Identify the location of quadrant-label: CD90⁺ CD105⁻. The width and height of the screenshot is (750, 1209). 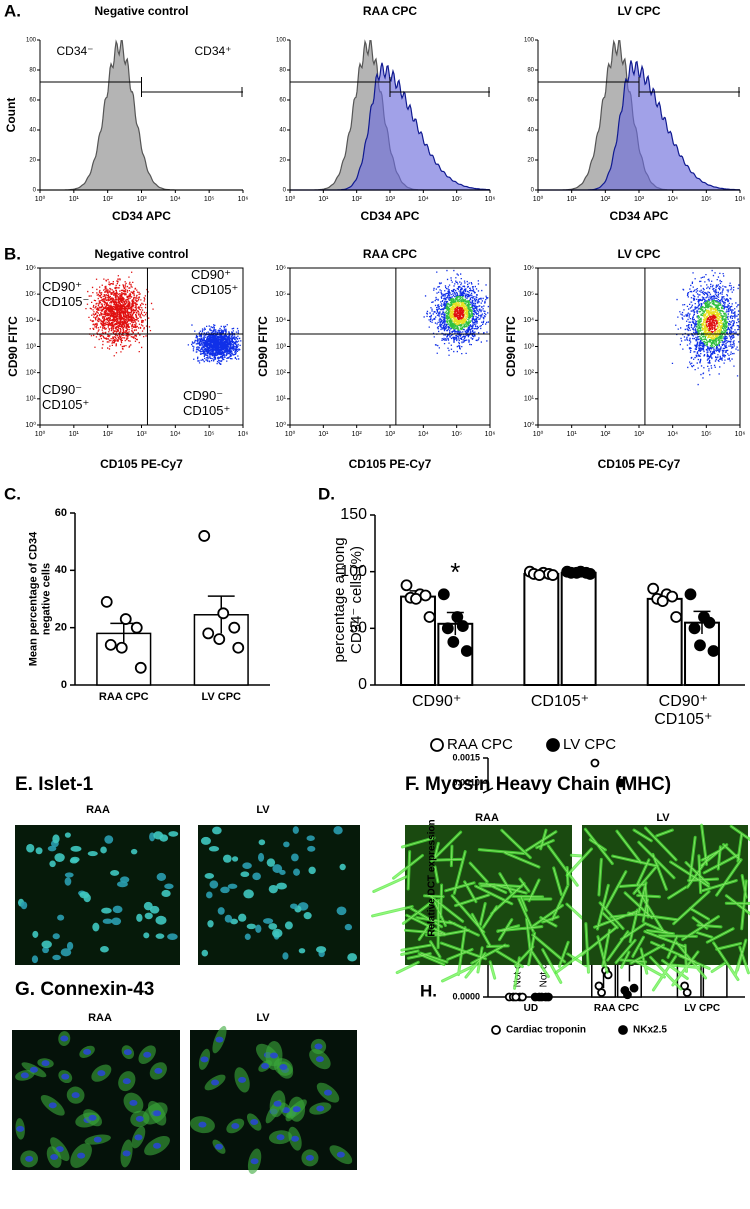
(66, 294).